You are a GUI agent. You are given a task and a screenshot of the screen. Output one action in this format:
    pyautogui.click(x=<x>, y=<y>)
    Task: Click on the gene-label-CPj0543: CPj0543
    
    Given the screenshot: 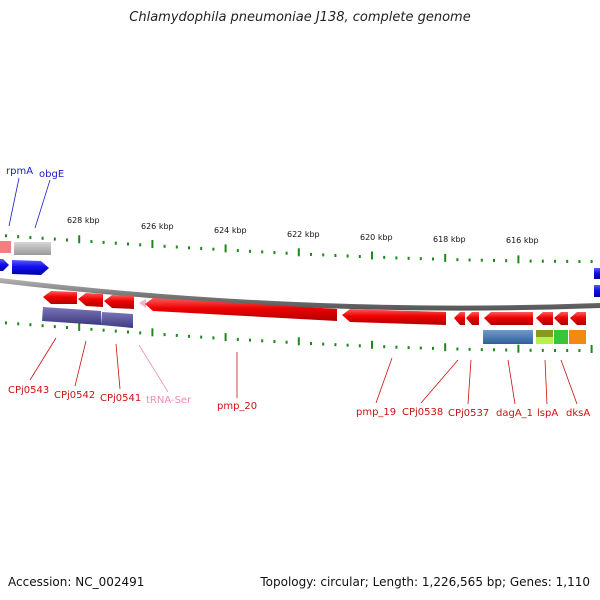 What is the action you would take?
    pyautogui.click(x=28, y=390)
    